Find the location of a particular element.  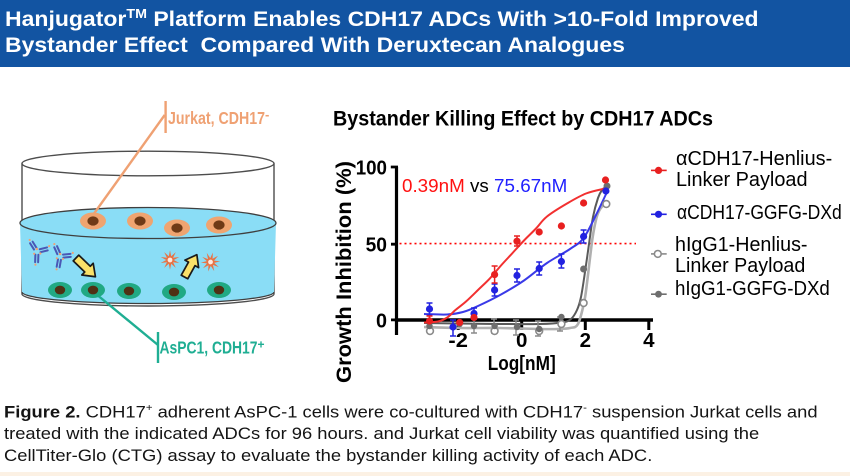

svg-text: 100 is located at coordinates (371, 167).